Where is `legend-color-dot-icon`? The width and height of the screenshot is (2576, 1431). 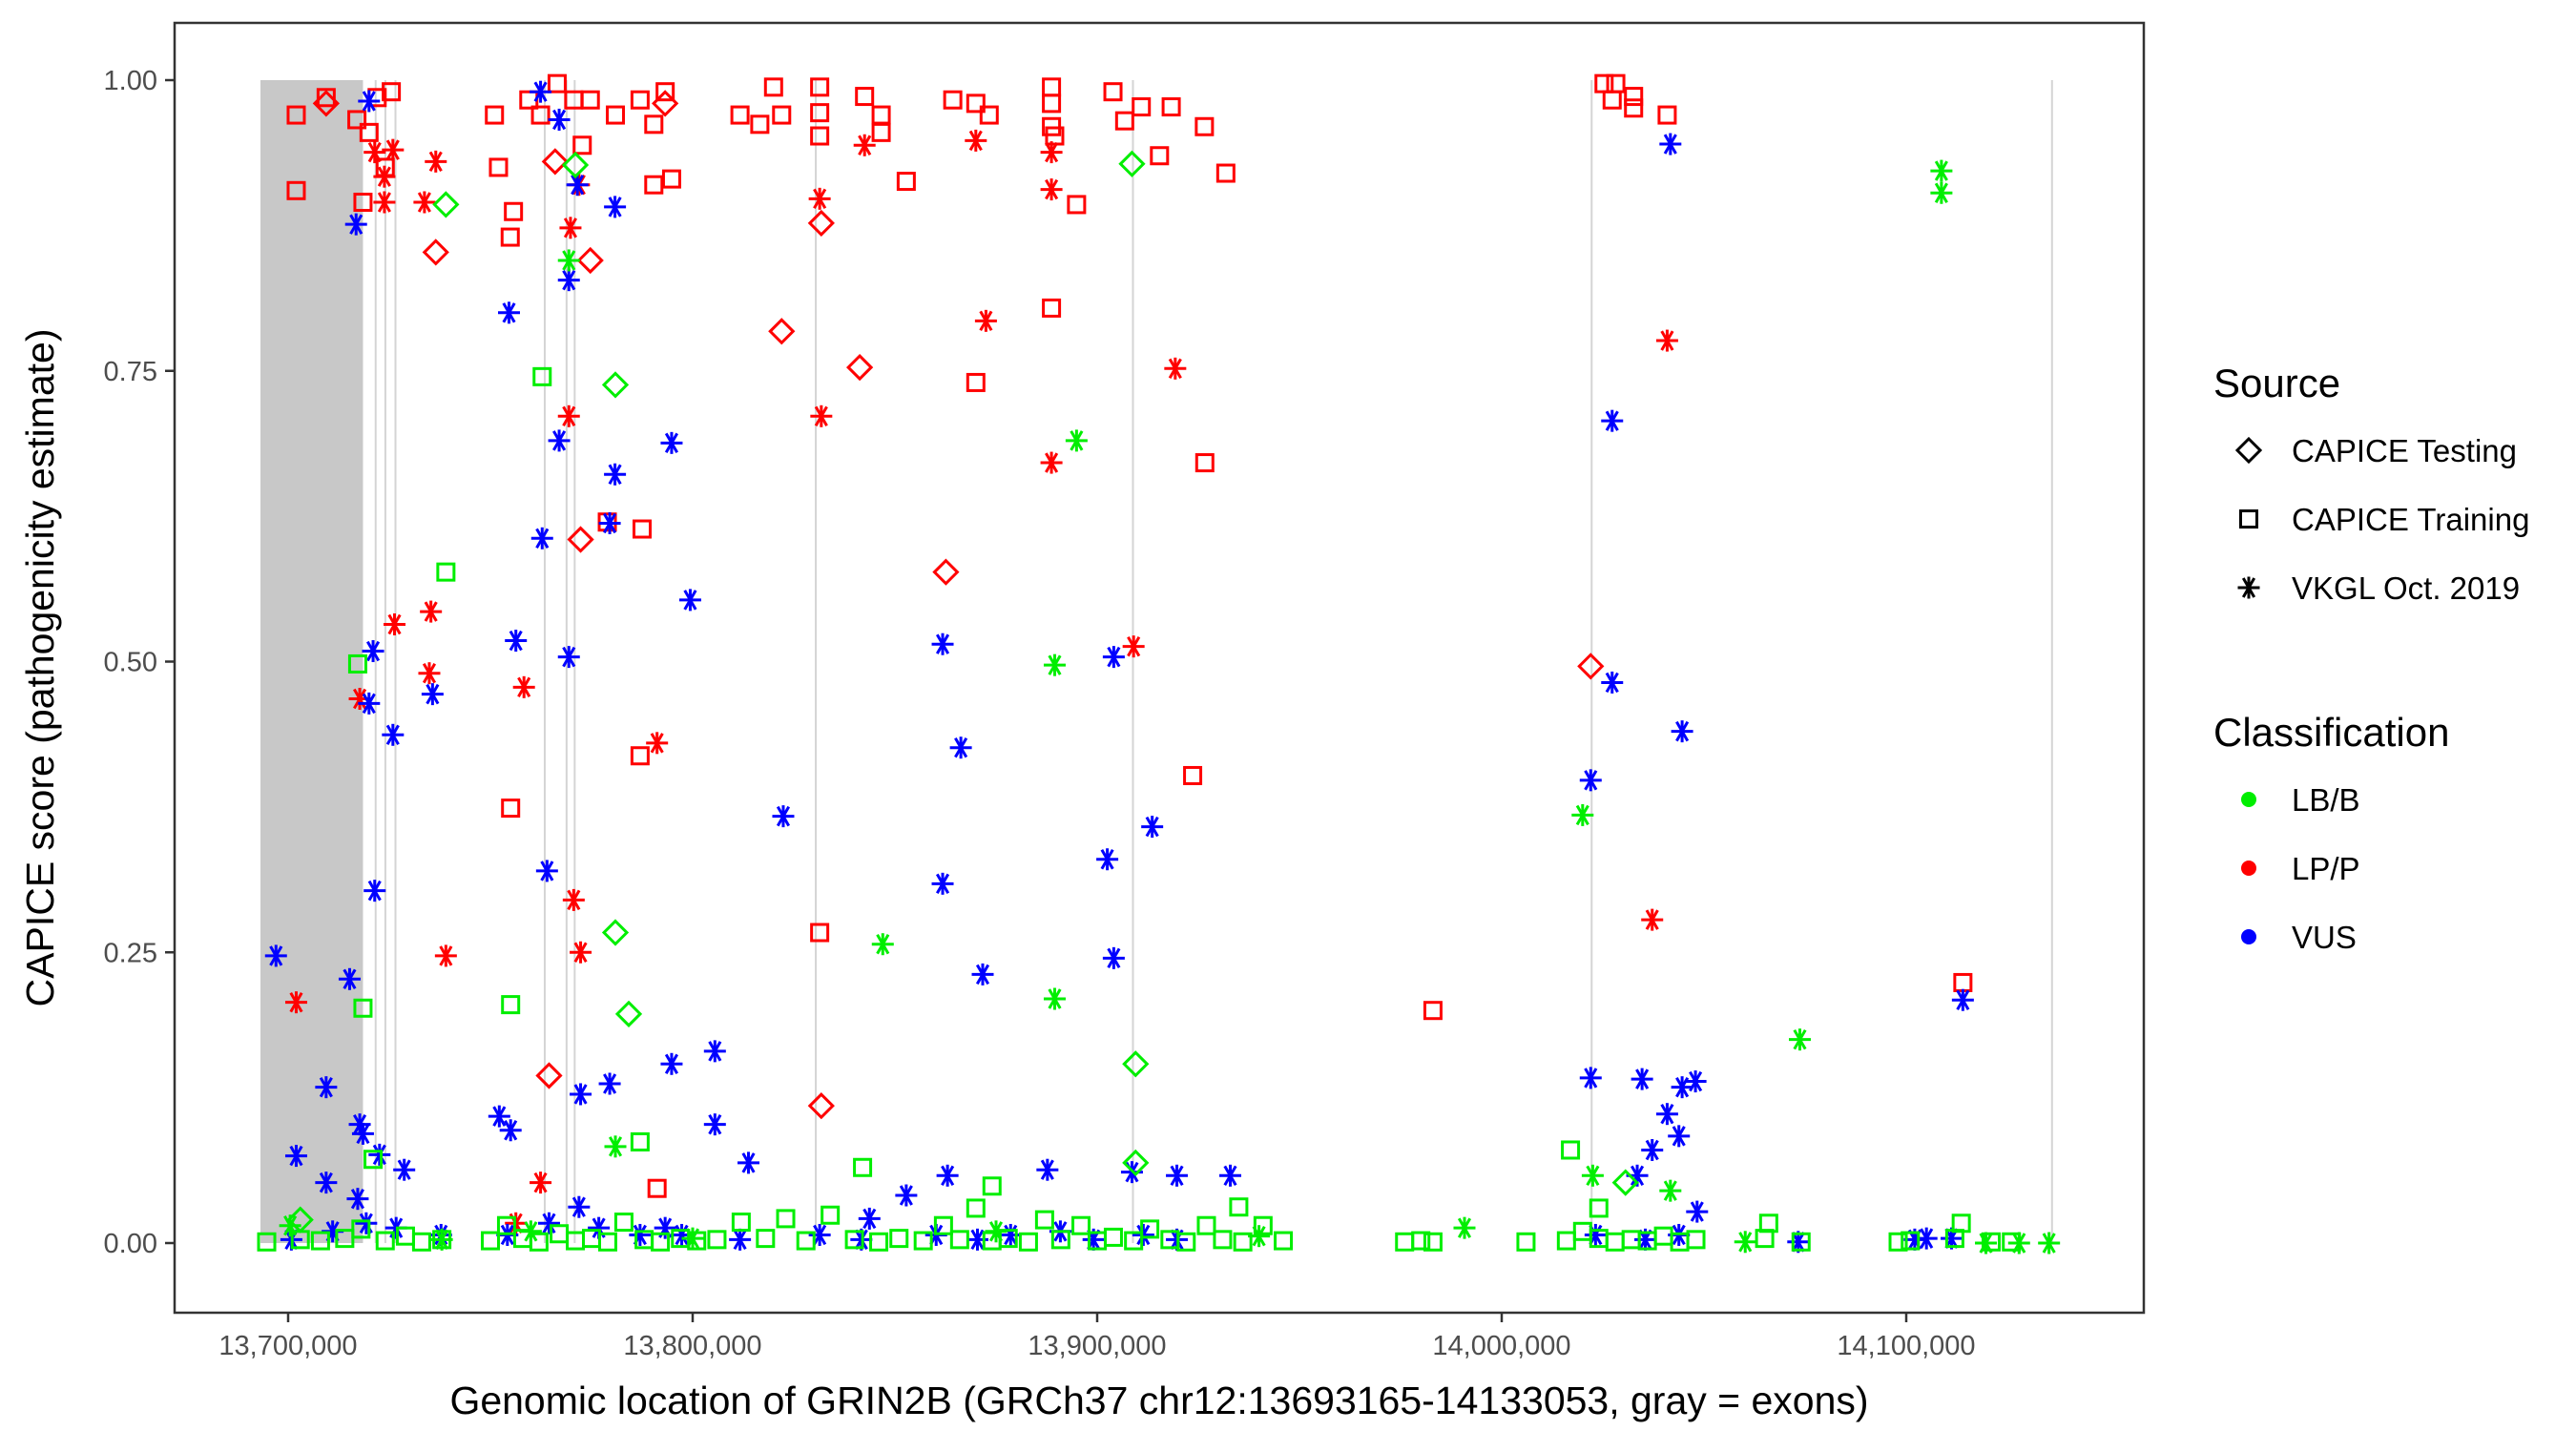
legend-color-dot-icon is located at coordinates (2248, 936).